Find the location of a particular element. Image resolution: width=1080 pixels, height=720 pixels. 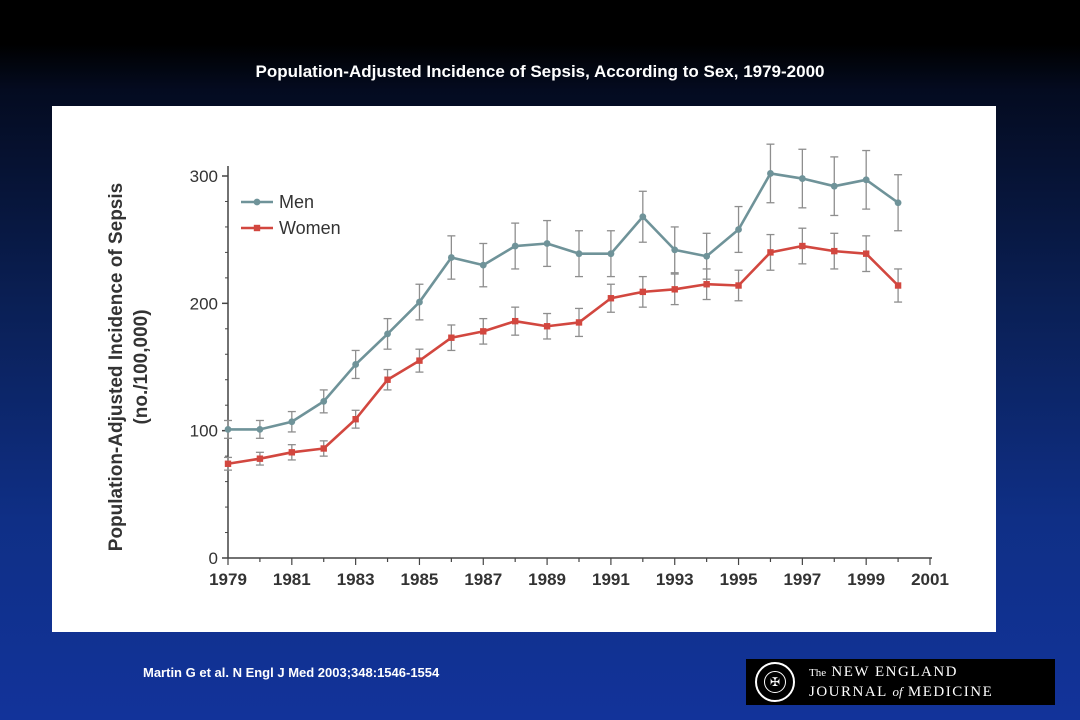

logo-new-england: NEW ENGLAND is located at coordinates (894, 671).